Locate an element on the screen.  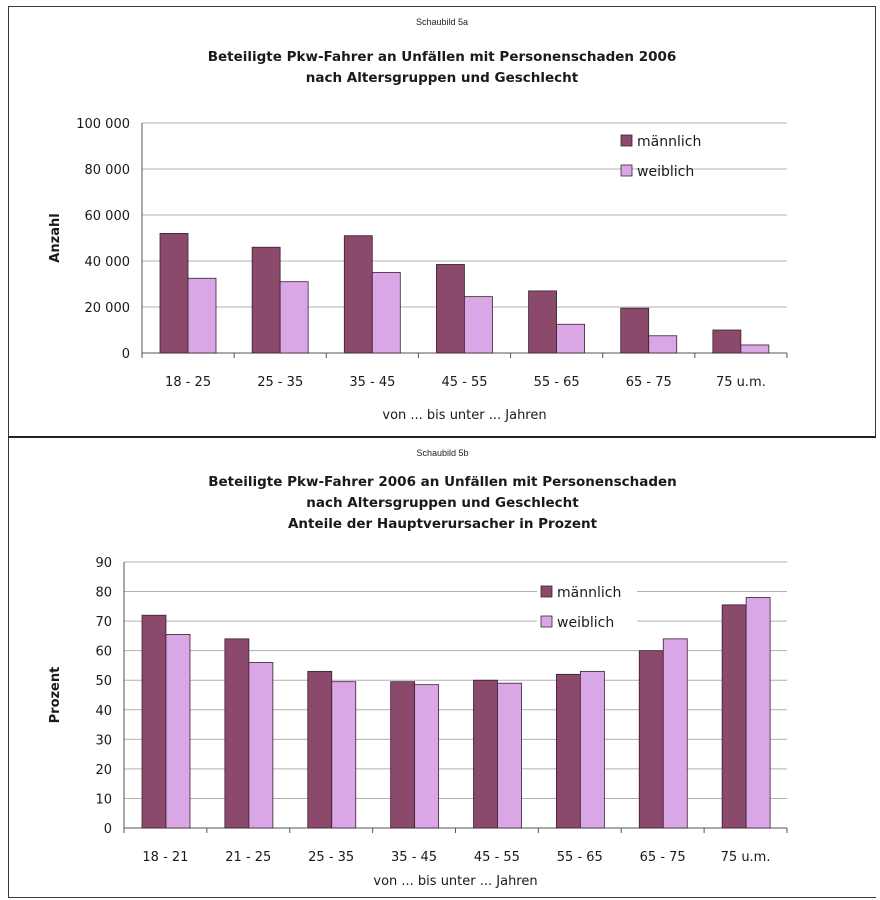
chart-5a-y-axis-label: Anzahl is located at coordinates (55, 237).